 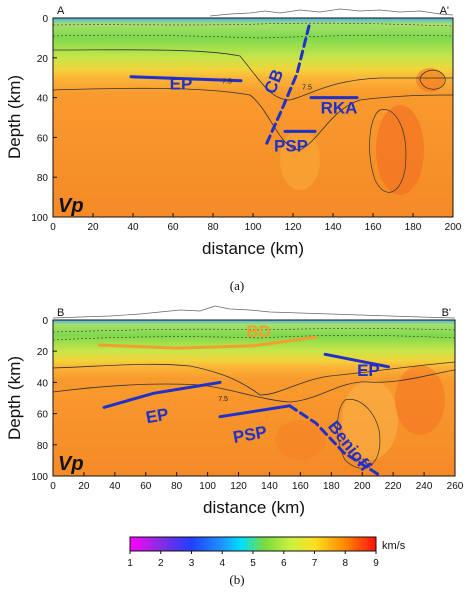 I want to click on annotation-rka: RKA, so click(x=339, y=108).